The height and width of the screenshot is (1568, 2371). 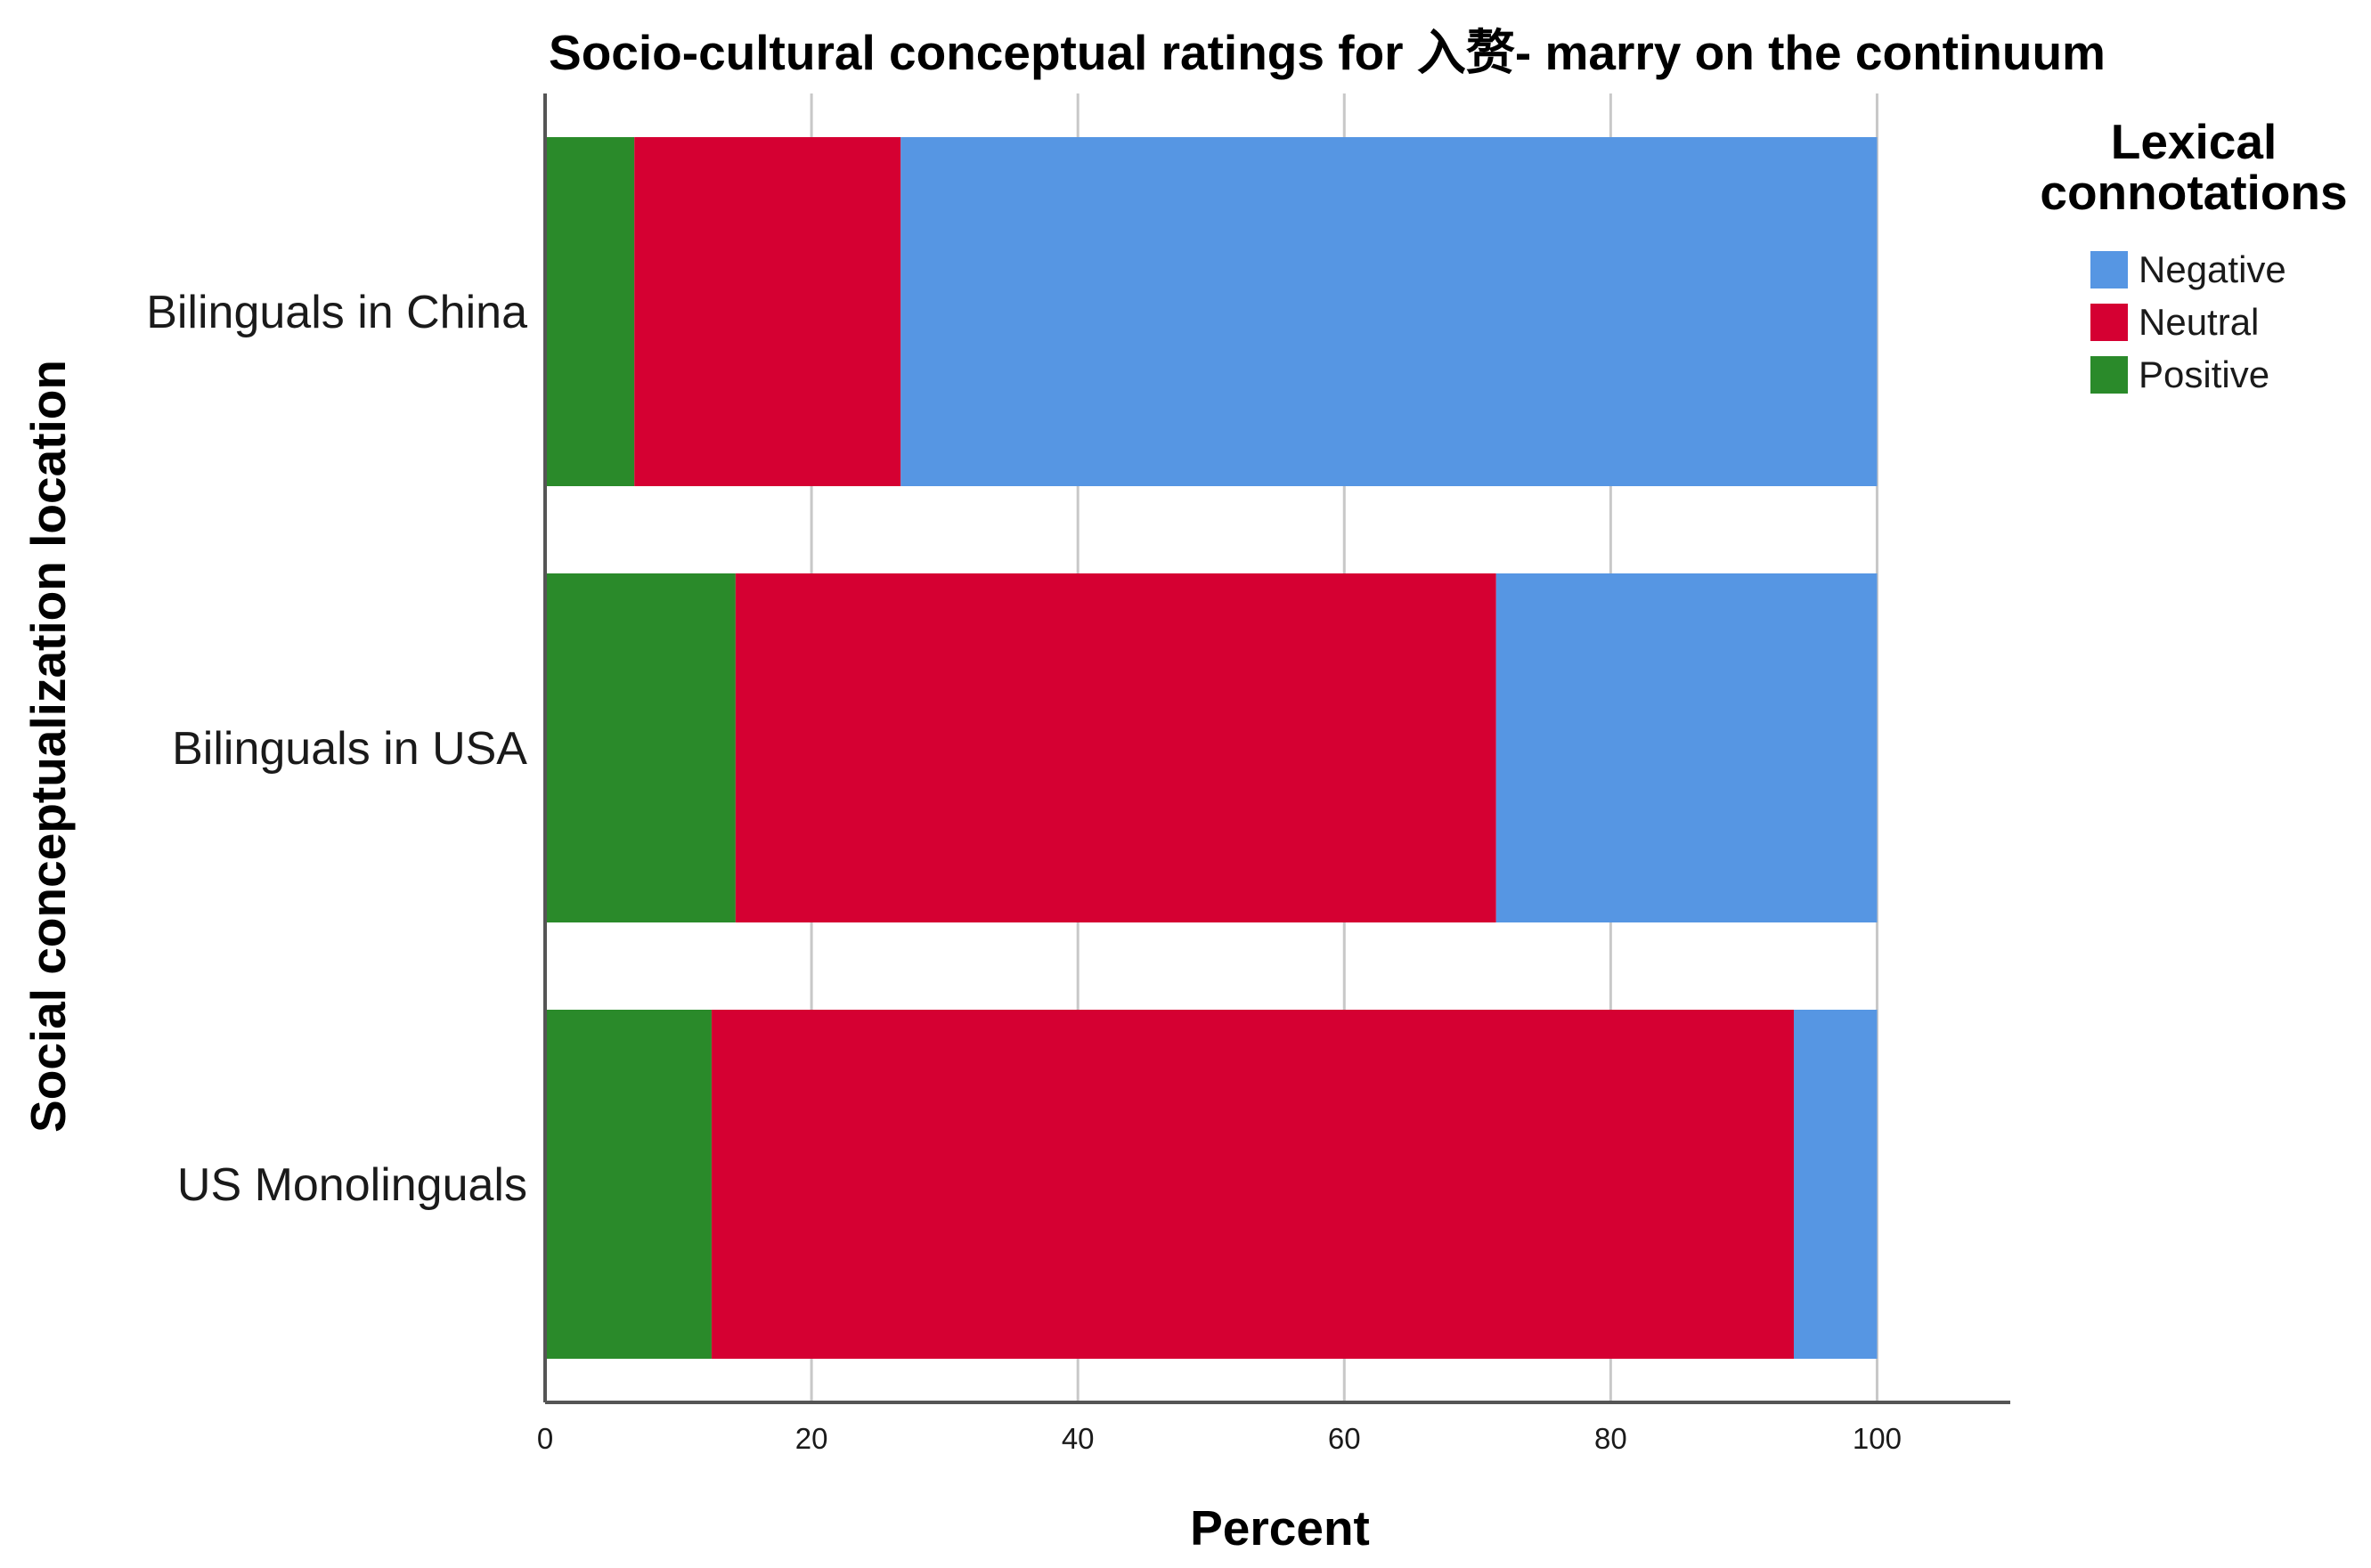 I want to click on legend-swatch-positive, so click(x=2109, y=375).